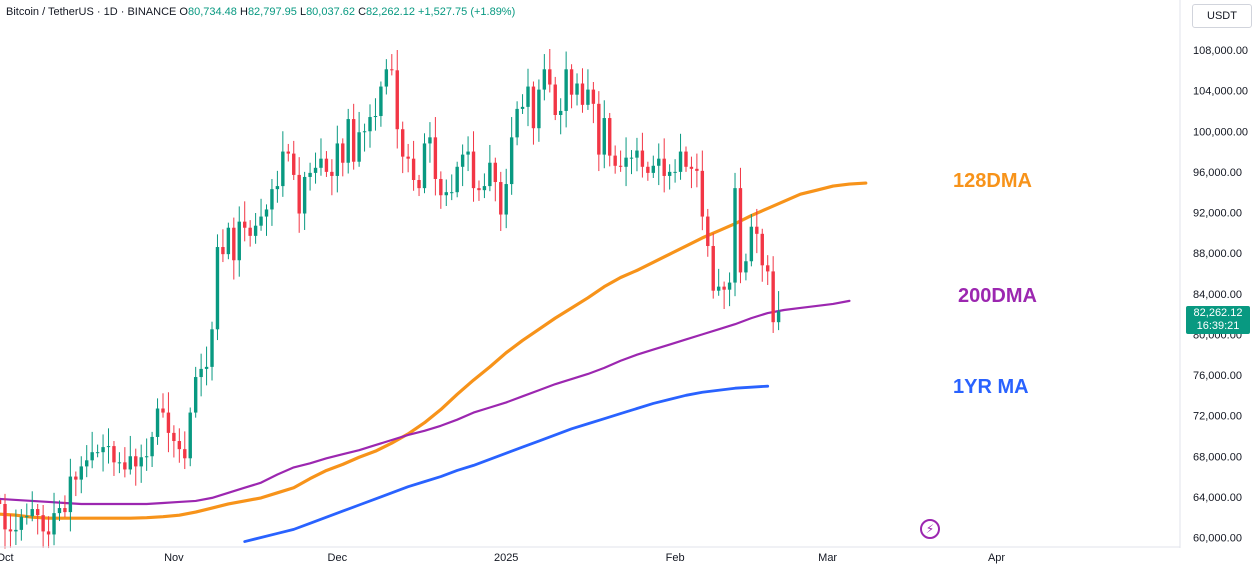  Describe the element at coordinates (675, 558) in the screenshot. I see `x-tick-label: Feb` at that location.